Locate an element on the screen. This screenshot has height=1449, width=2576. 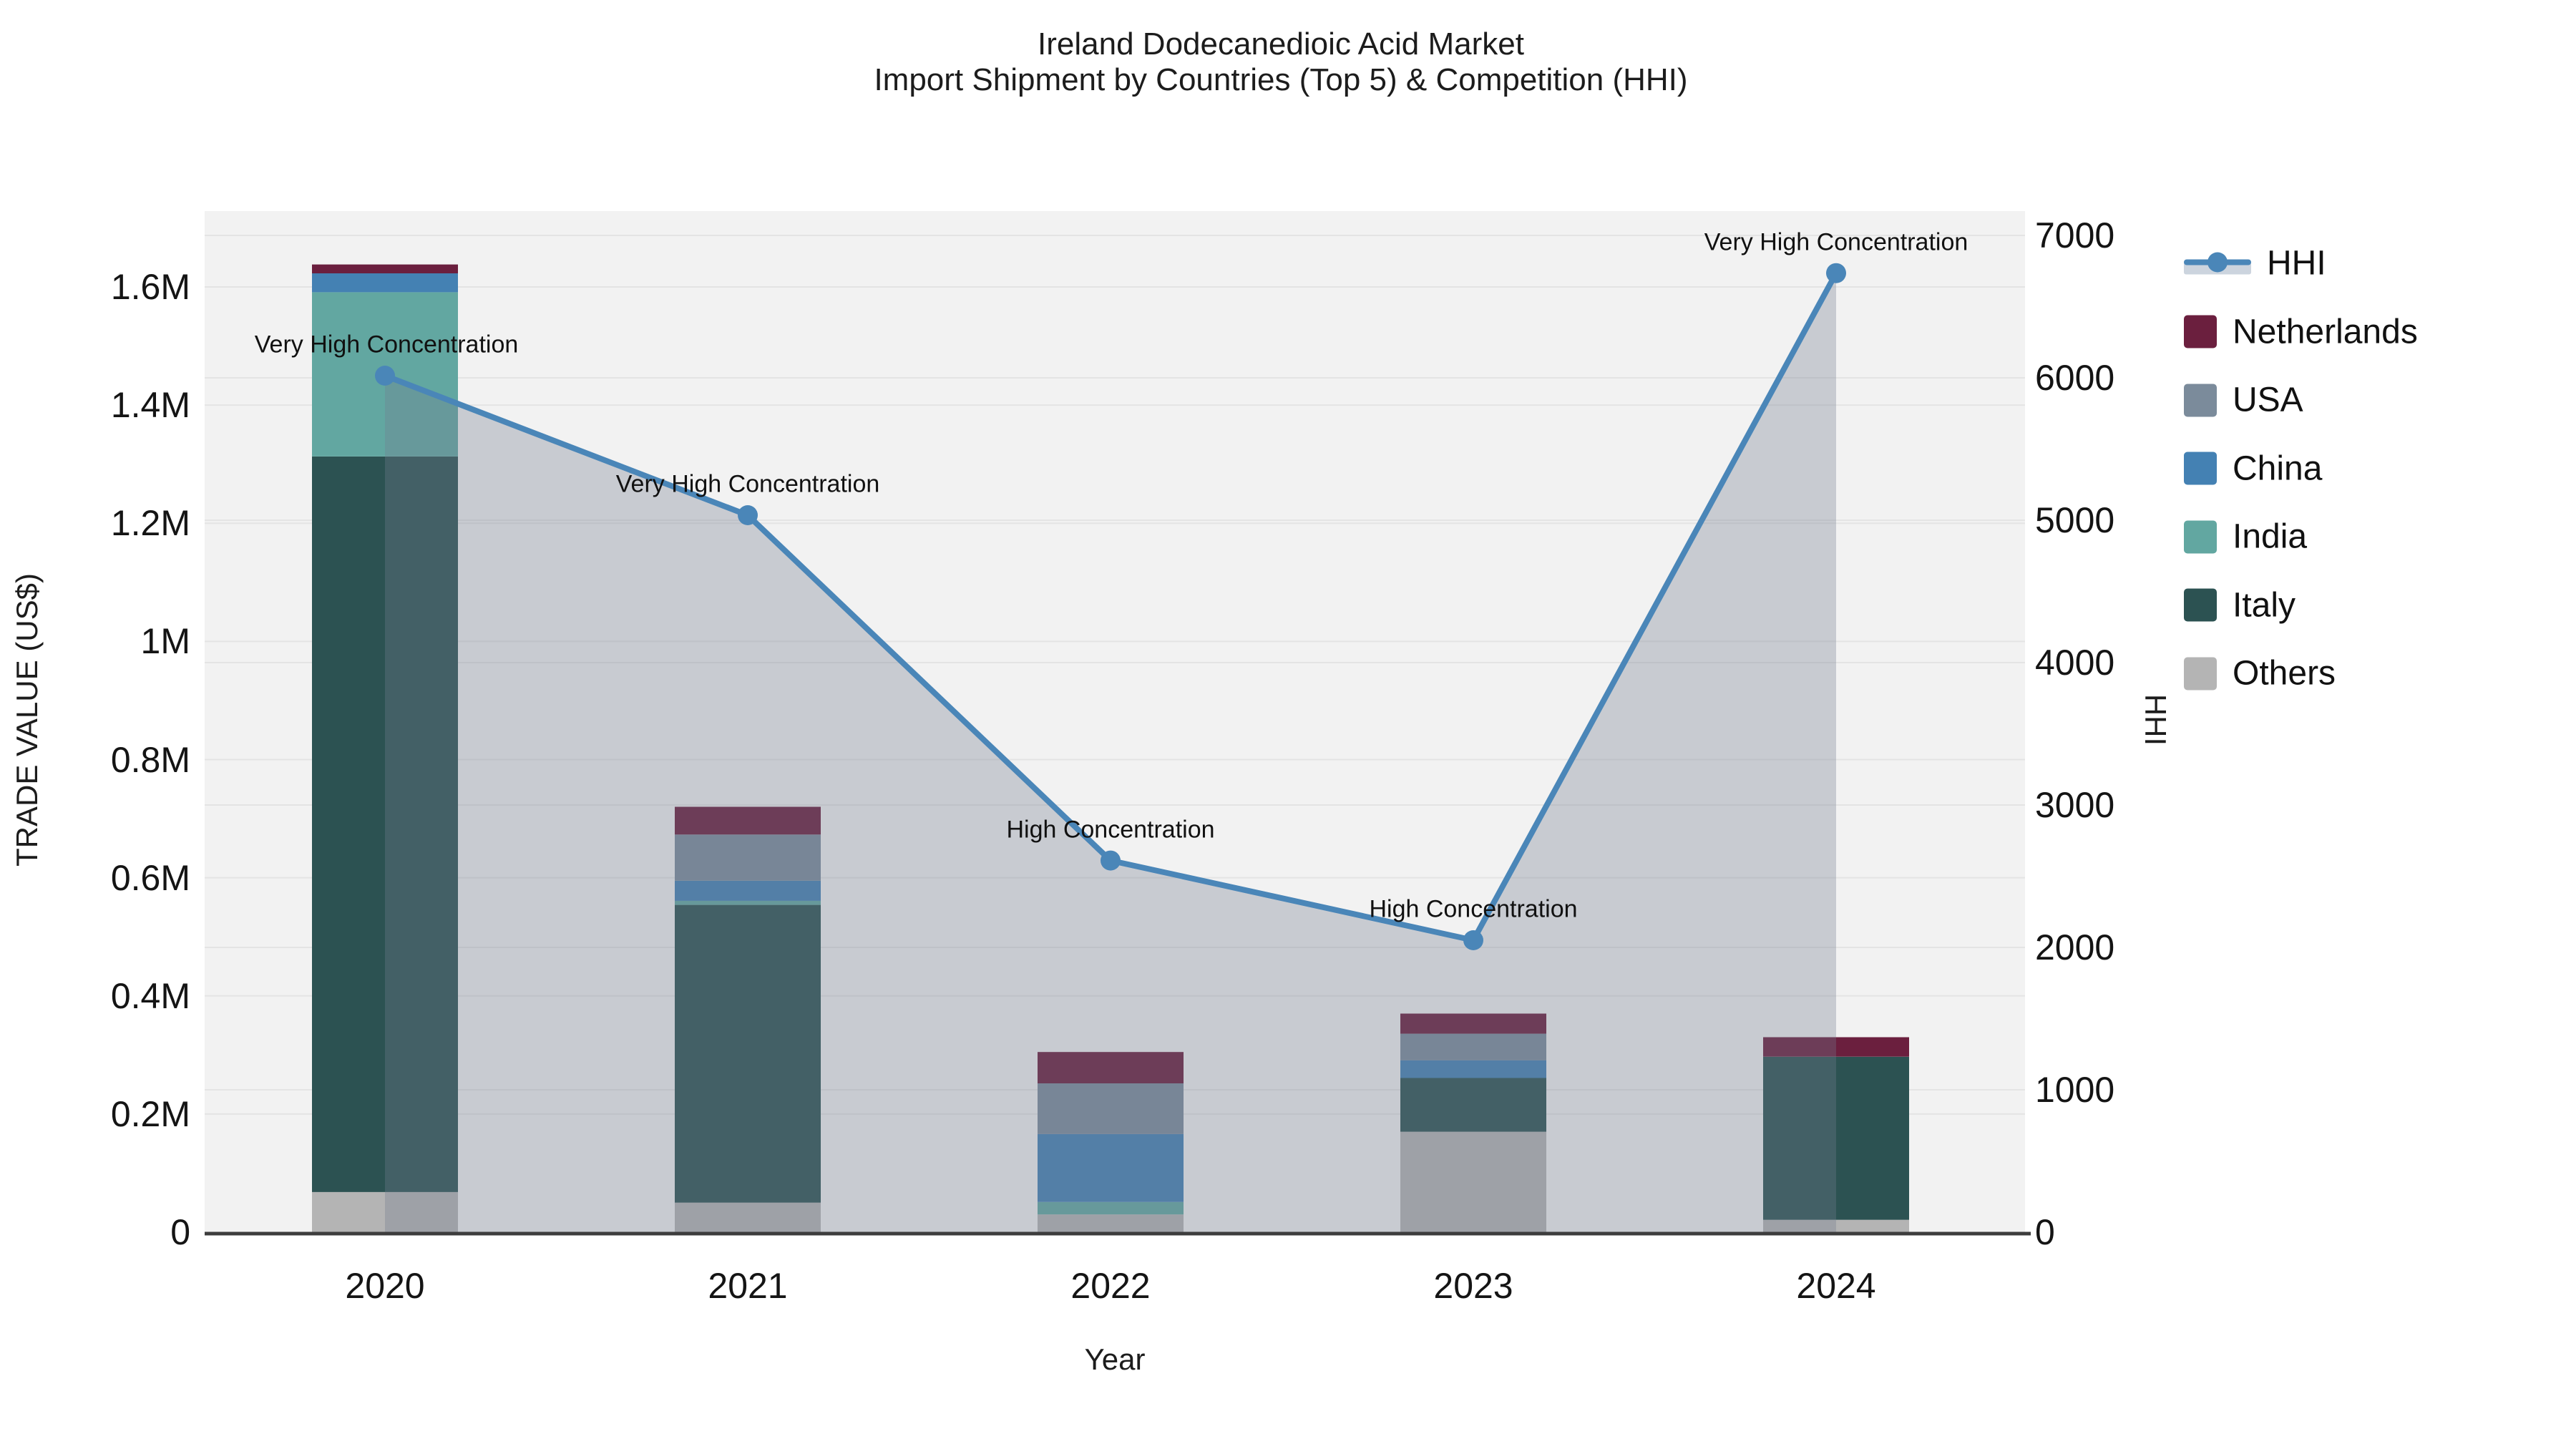
bar-segment-india-2022 is located at coordinates (1111, 1208).